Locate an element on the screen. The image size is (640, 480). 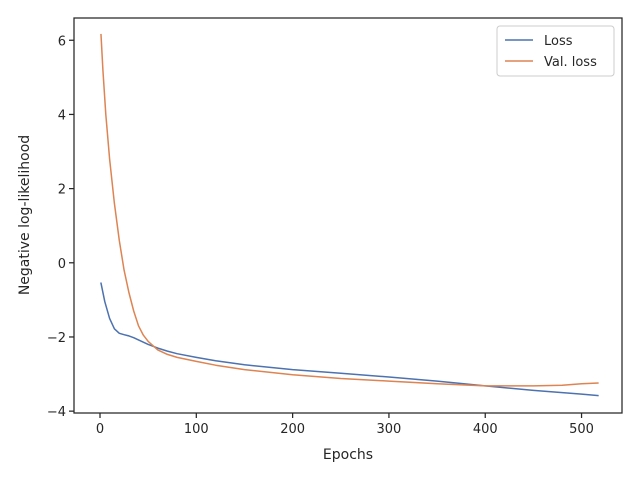
x-tick-label: 500 is located at coordinates (581, 429).